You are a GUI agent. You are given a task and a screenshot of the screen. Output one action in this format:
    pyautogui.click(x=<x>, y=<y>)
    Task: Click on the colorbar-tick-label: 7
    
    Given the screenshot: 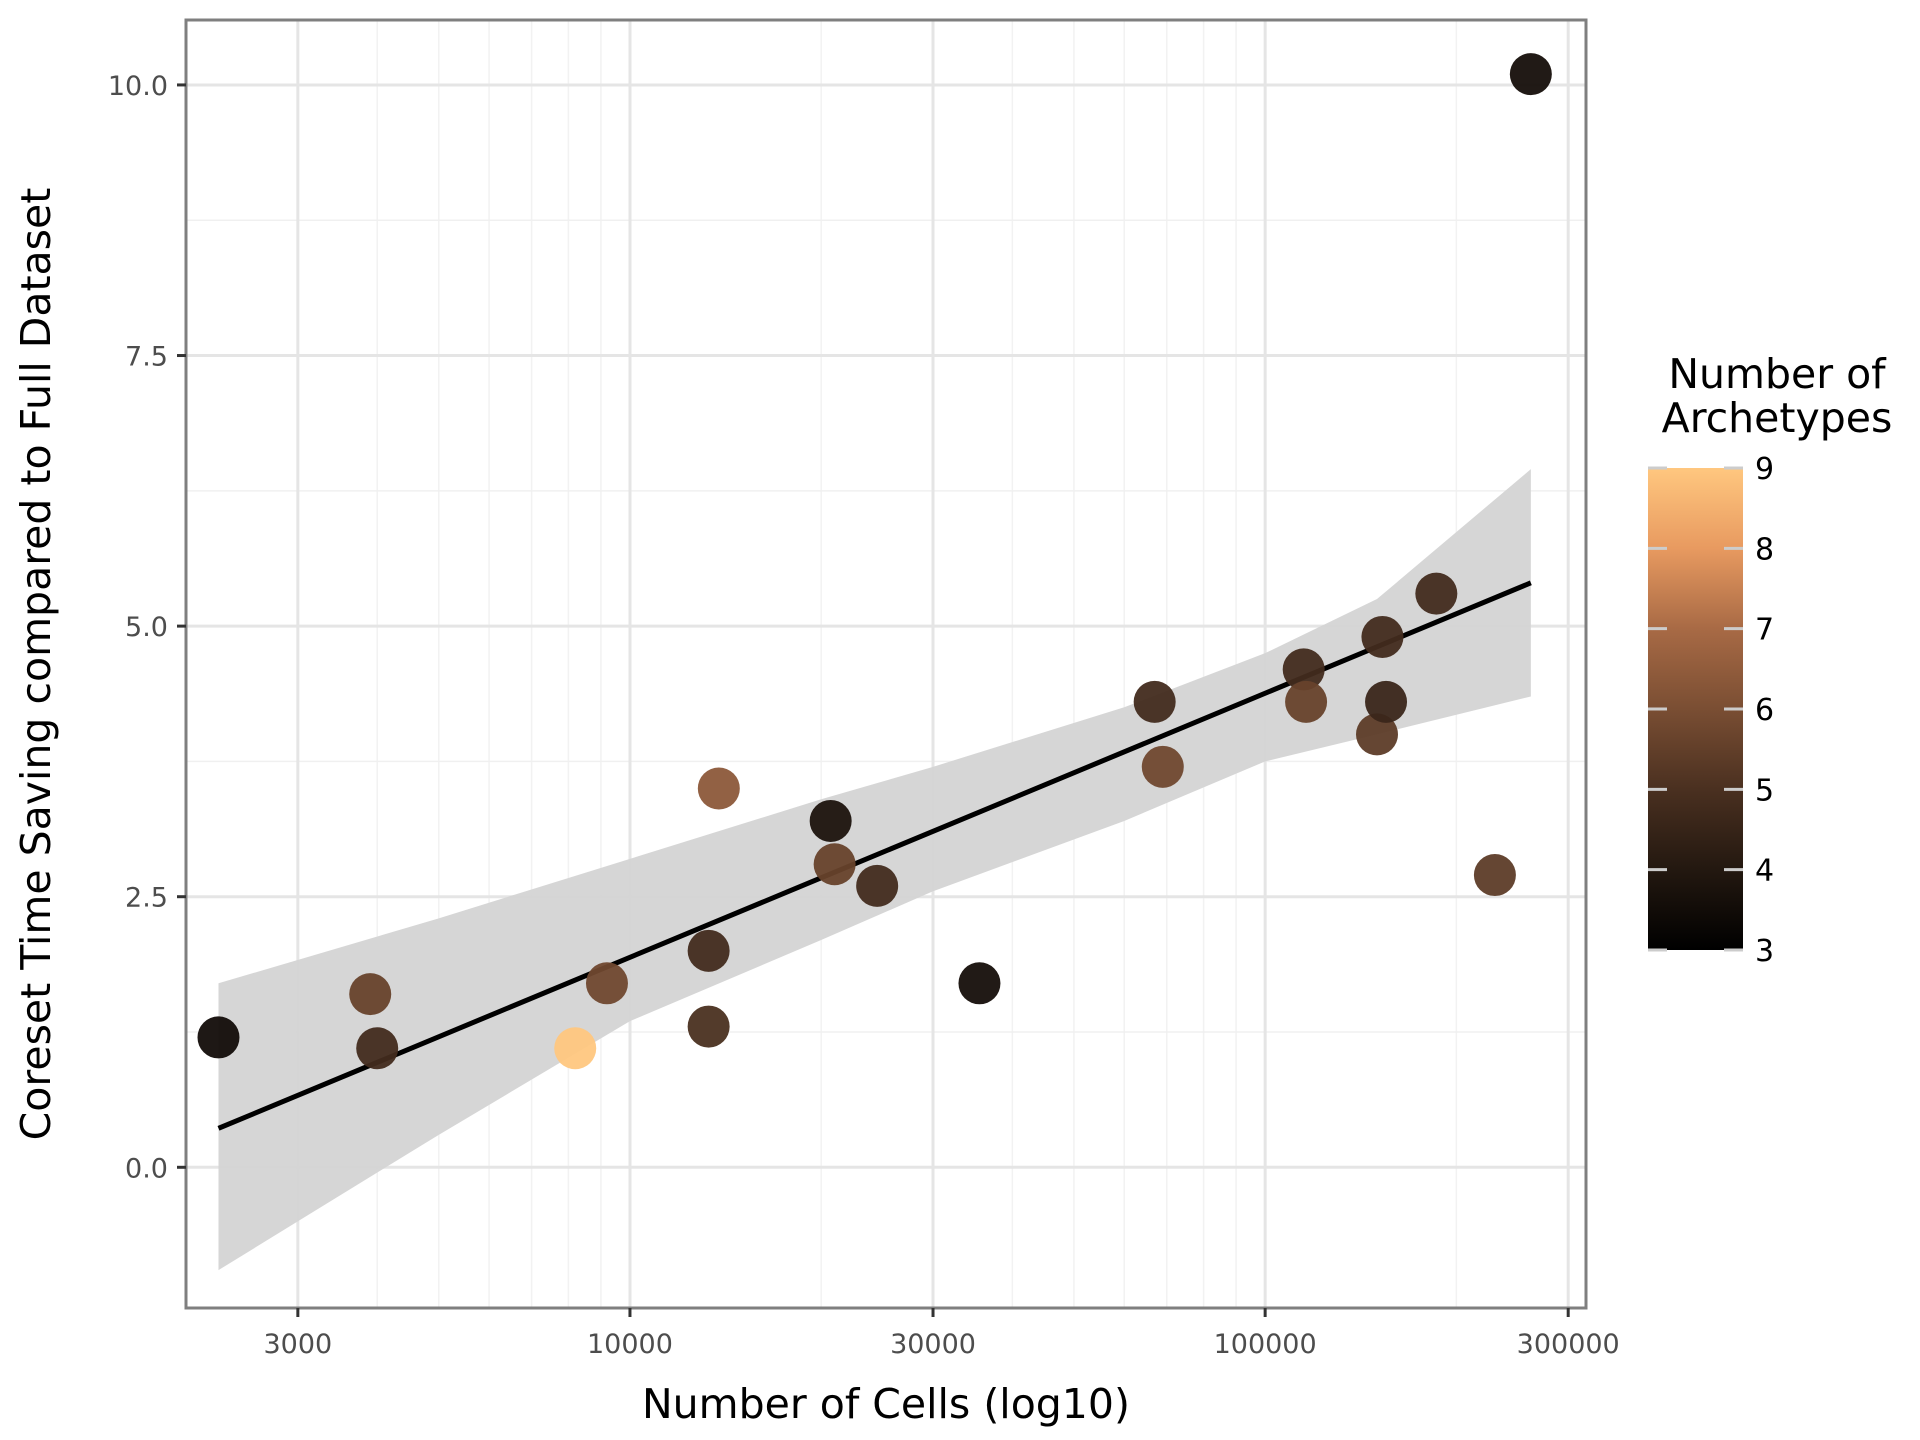 What is the action you would take?
    pyautogui.click(x=1764, y=630)
    